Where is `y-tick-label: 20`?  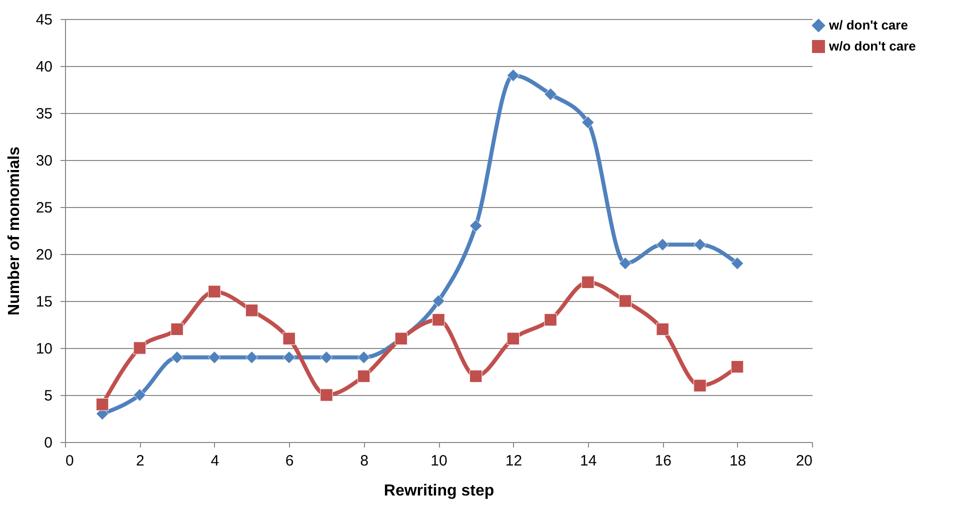
y-tick-label: 20 is located at coordinates (44, 255).